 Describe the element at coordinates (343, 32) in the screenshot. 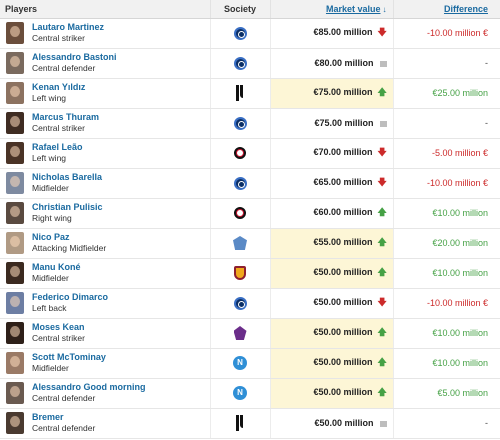

I see `market-value: €85.00 million` at that location.